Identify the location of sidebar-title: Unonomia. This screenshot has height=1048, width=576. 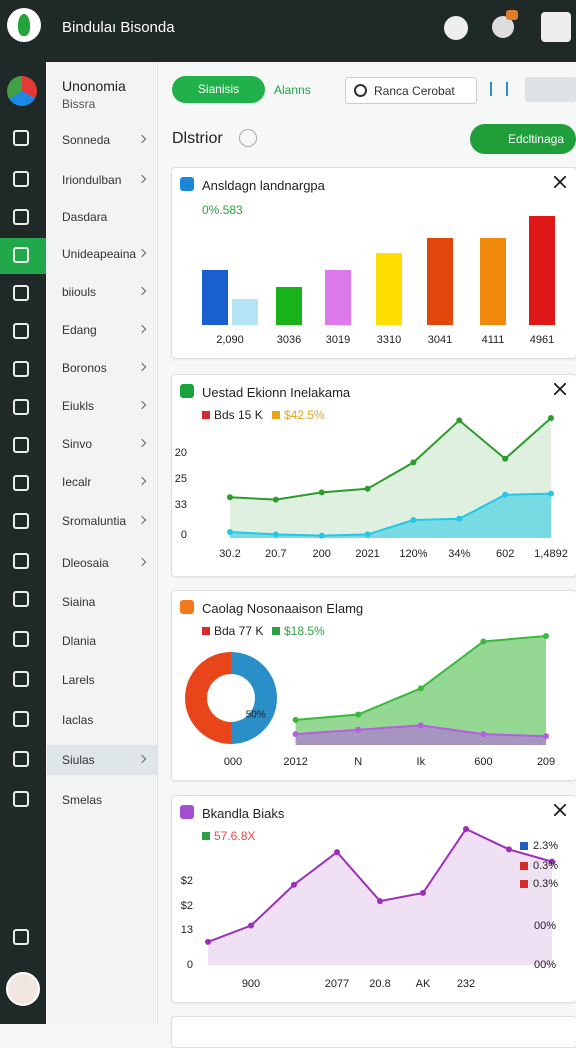
(94, 86).